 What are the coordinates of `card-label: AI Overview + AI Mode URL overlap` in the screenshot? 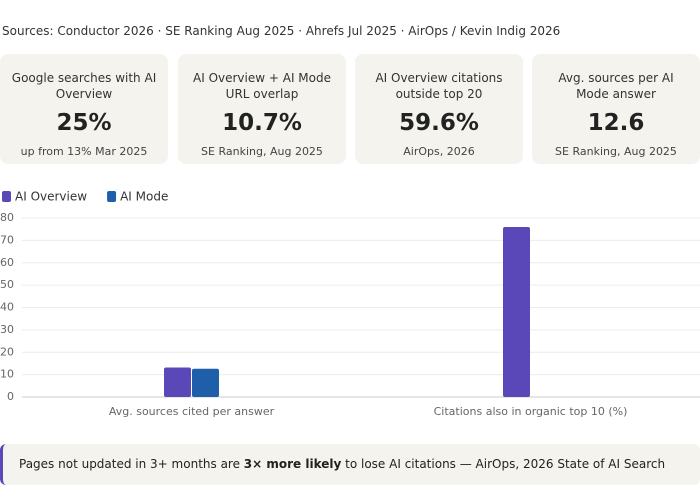 It's located at (262, 86).